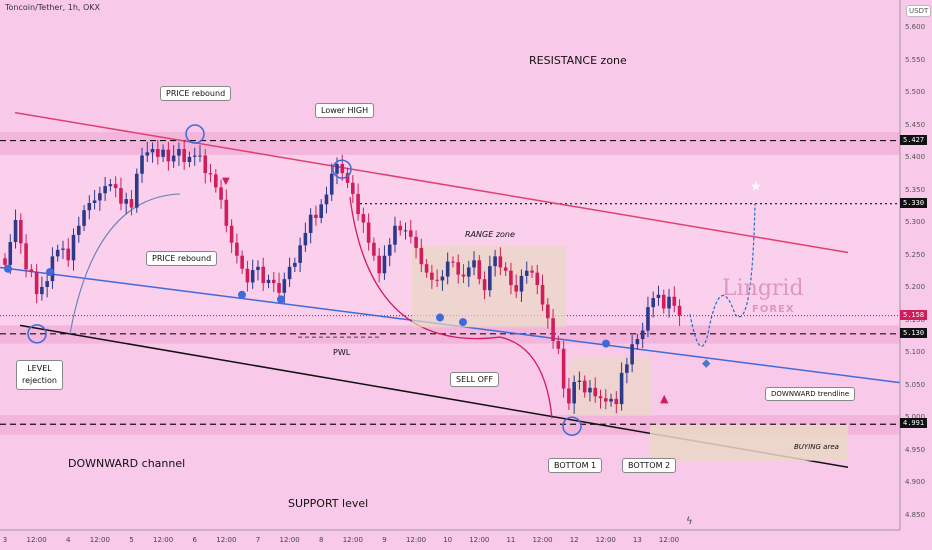  Describe the element at coordinates (689, 521) in the screenshot. I see `lightning-icon: ϟ` at that location.